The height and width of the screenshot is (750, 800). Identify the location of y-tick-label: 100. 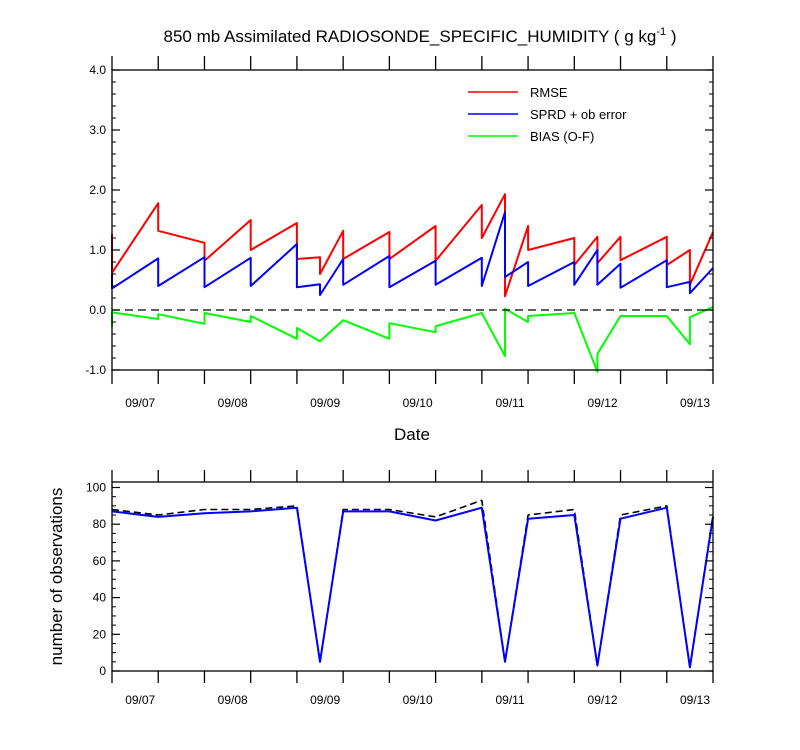
(96, 488).